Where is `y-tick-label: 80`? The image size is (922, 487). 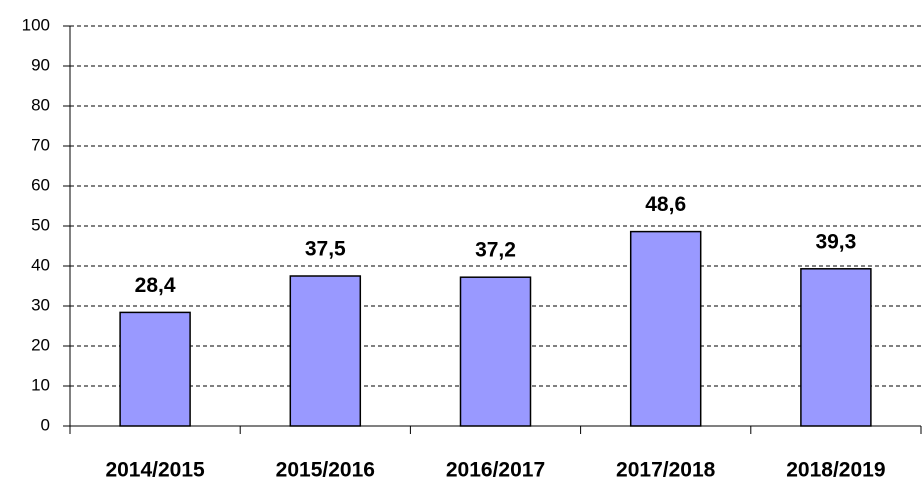
y-tick-label: 80 is located at coordinates (40, 104).